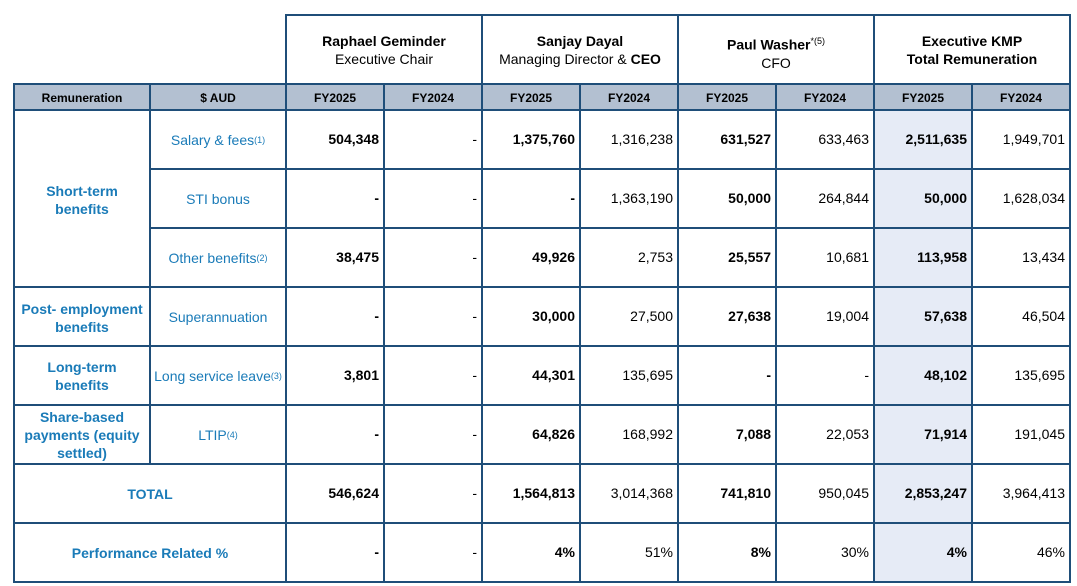 The height and width of the screenshot is (586, 1077). I want to click on value-cell: 30%, so click(854, 552).